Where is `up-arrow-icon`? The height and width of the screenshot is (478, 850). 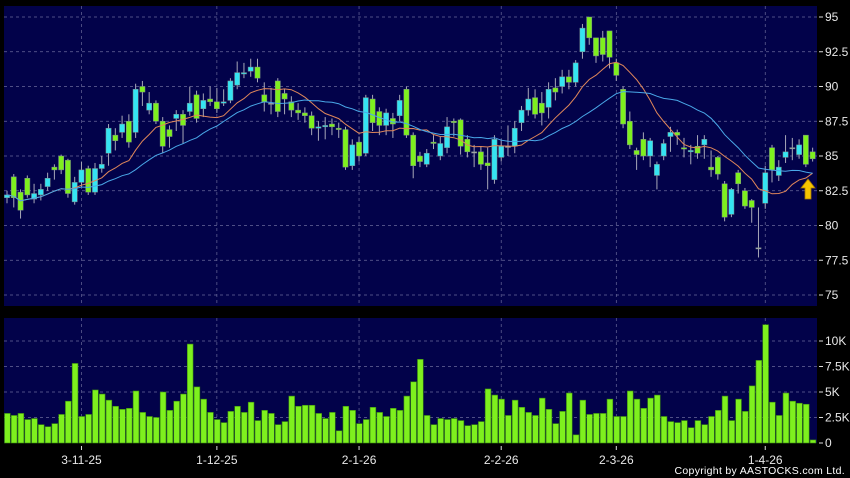 up-arrow-icon is located at coordinates (808, 189).